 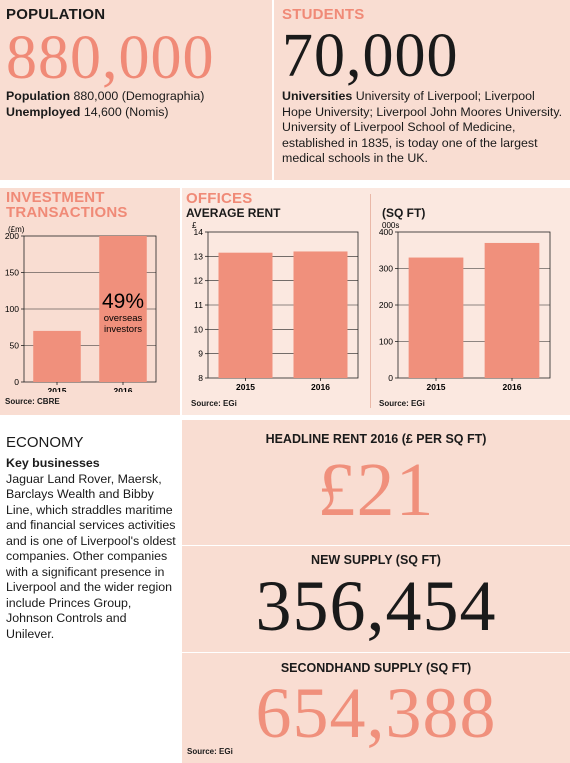 I want to click on average-rent-chart: £8 9 10 11 12 13 14 2015 2016, so click(x=275, y=307).